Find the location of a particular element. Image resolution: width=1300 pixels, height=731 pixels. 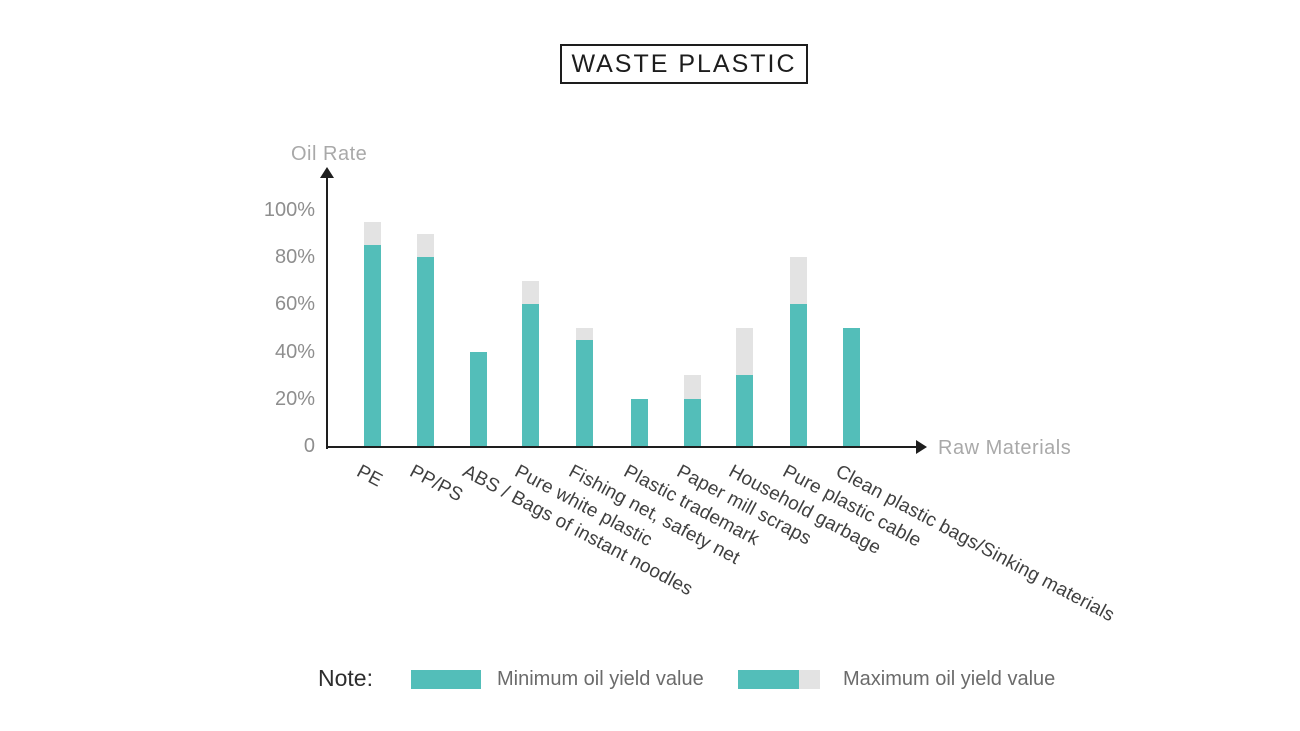

chart-title: WASTE PLASTIC is located at coordinates (684, 63).